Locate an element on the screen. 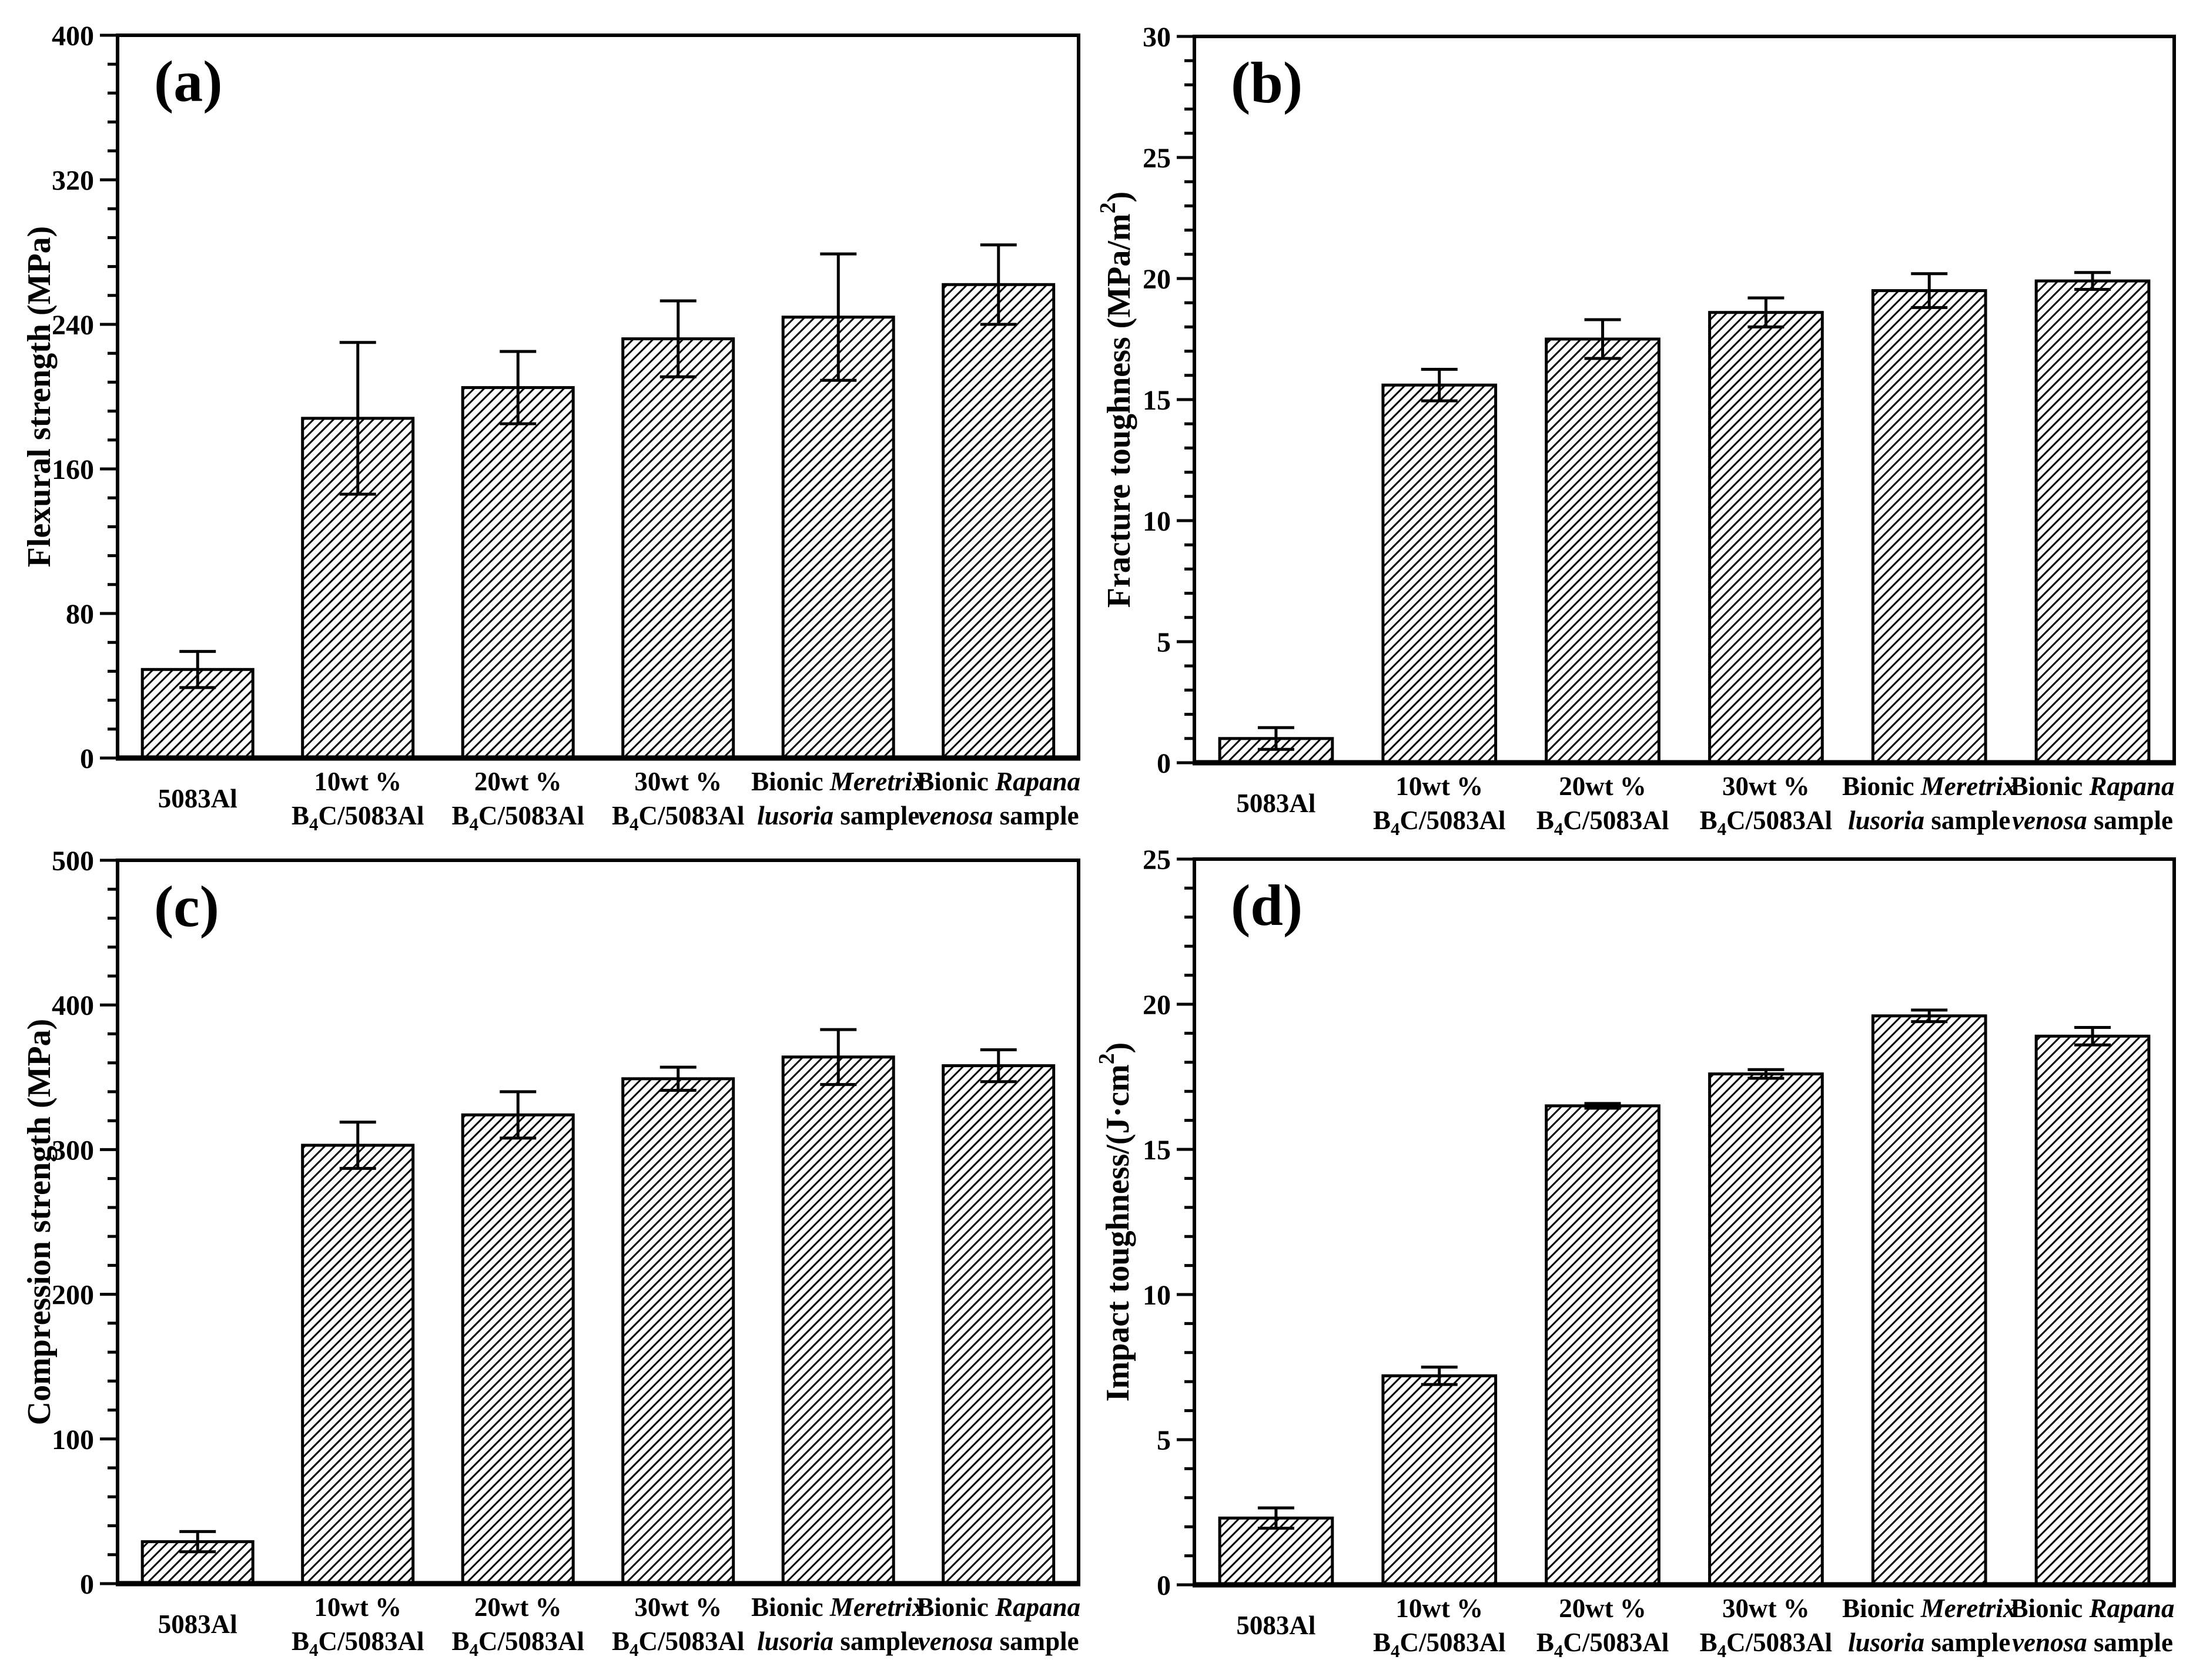 The image size is (2203, 1680). y-axis-title: Flexural strength (MPa) is located at coordinates (39, 397).